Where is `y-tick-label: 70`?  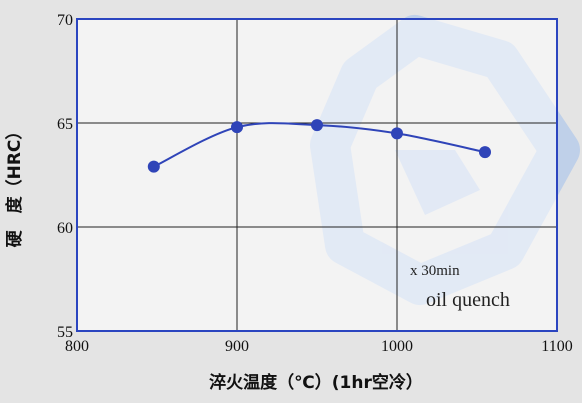 y-tick-label: 70 is located at coordinates (65, 20).